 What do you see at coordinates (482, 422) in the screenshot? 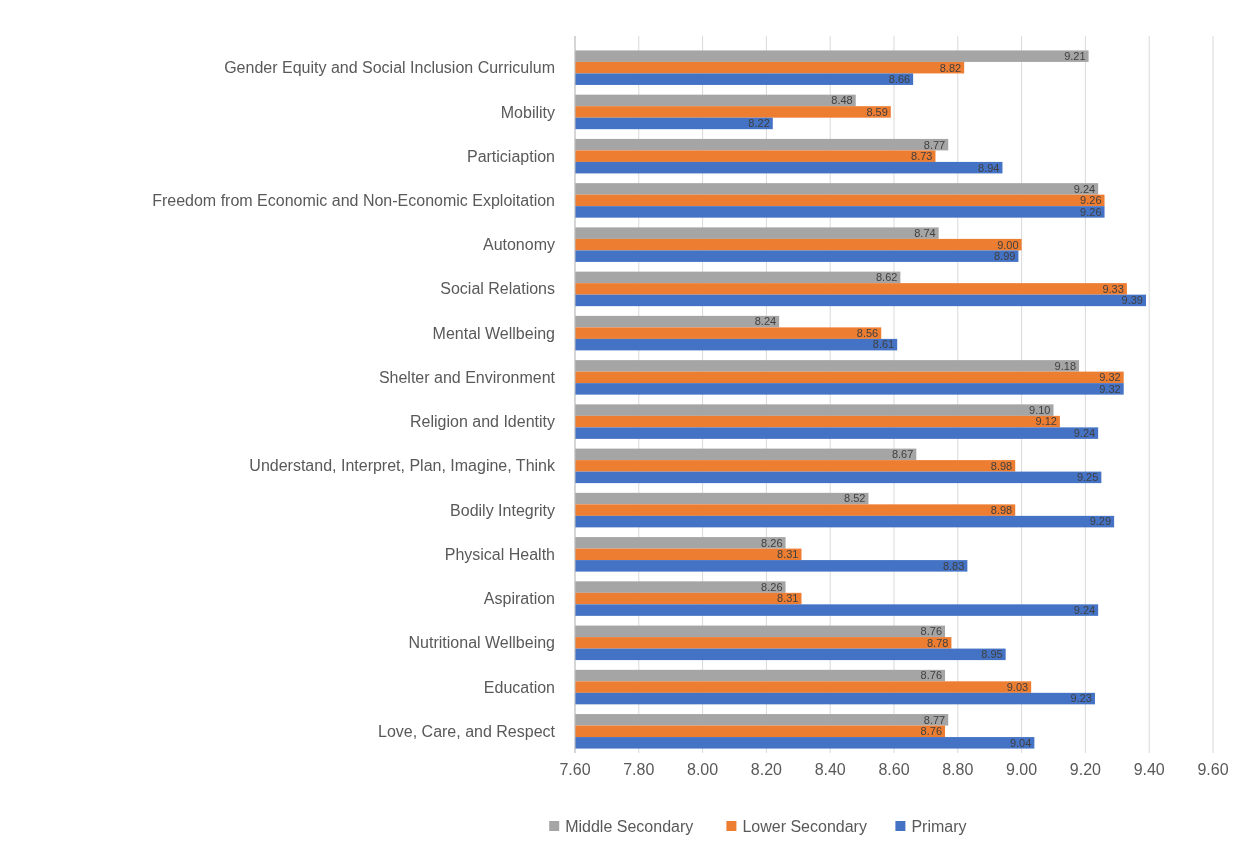
I see `y-tick-label: Religion and Identity` at bounding box center [482, 422].